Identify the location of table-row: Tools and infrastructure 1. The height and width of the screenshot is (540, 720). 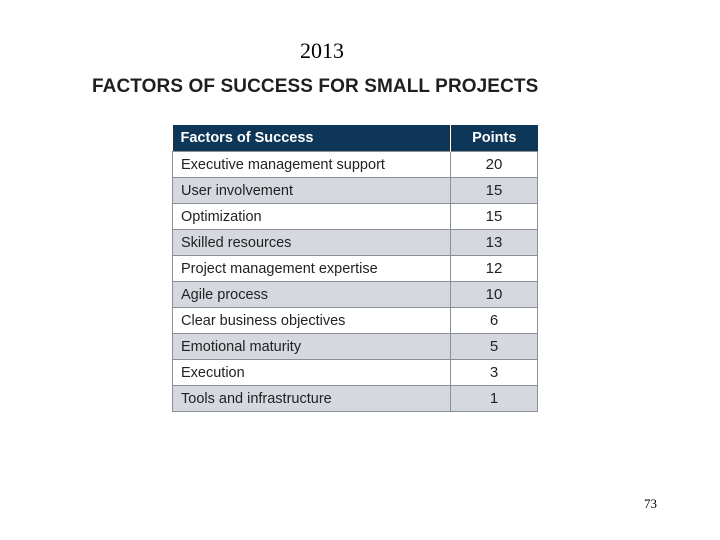
(355, 398).